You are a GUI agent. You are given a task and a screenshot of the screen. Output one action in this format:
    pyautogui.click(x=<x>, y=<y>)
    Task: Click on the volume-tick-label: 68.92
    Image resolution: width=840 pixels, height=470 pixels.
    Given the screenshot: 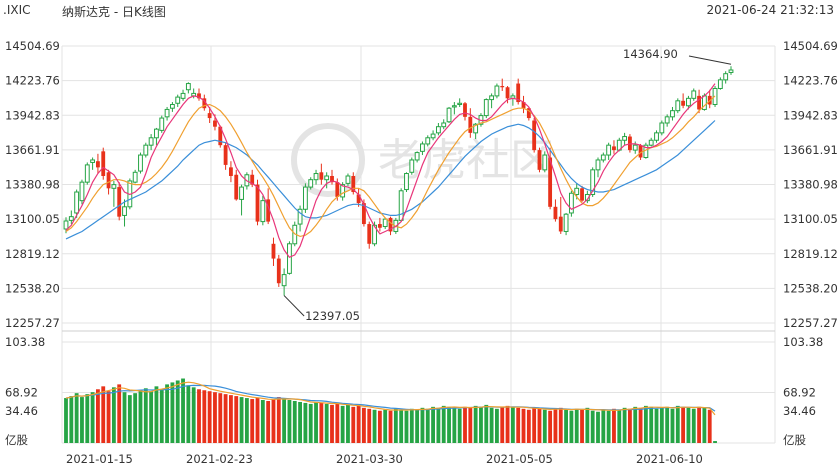 What is the action you would take?
    pyautogui.click(x=799, y=393)
    